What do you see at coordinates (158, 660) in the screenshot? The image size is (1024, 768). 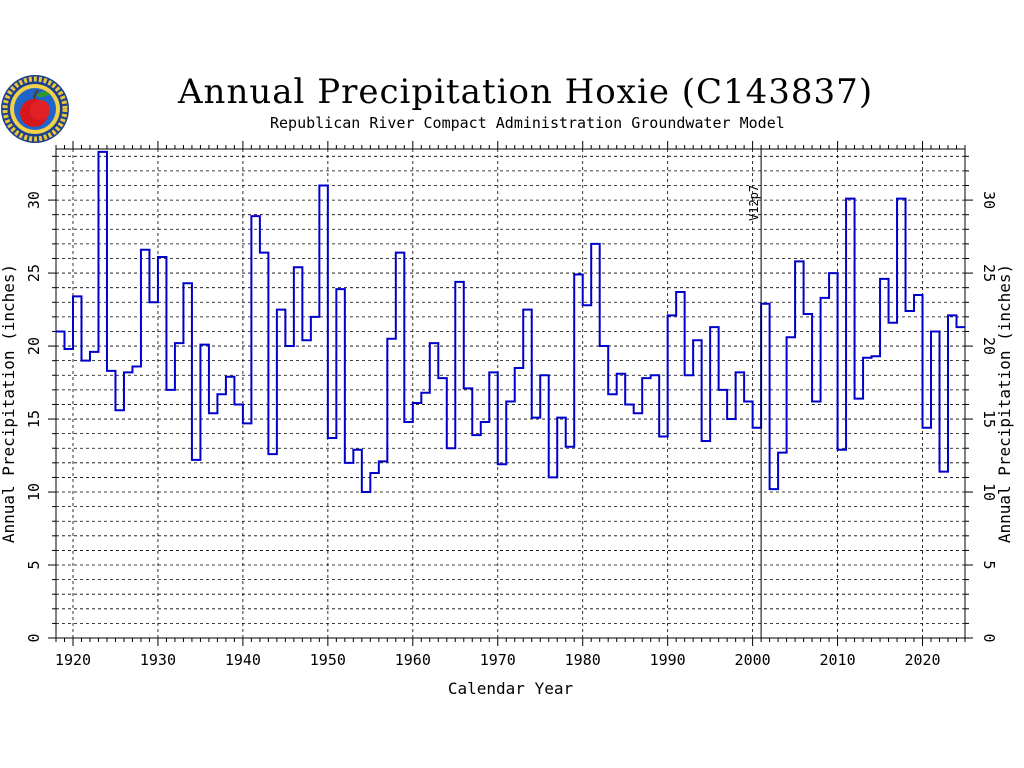 I see `x-tick-label: 1930` at bounding box center [158, 660].